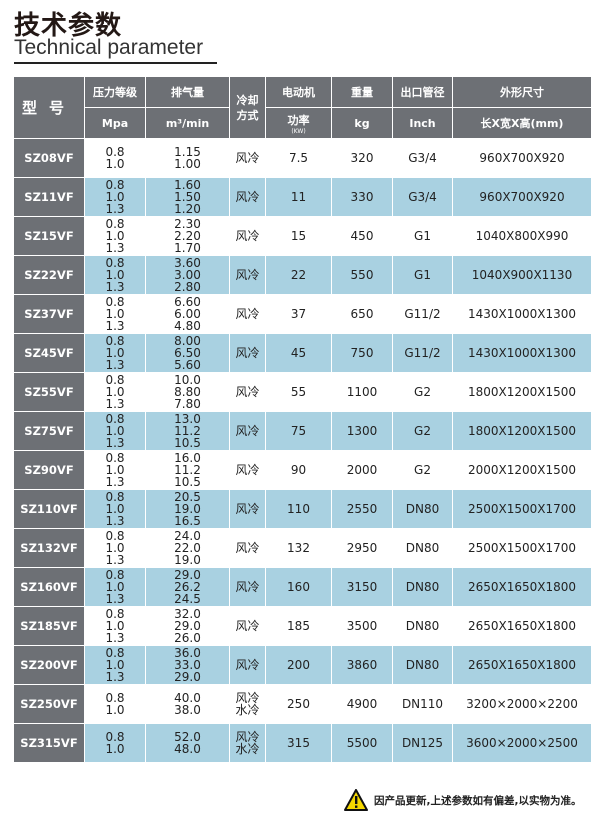 The height and width of the screenshot is (827, 609). What do you see at coordinates (109, 47) in the screenshot?
I see `page-subtitle: Technical parameter` at bounding box center [109, 47].